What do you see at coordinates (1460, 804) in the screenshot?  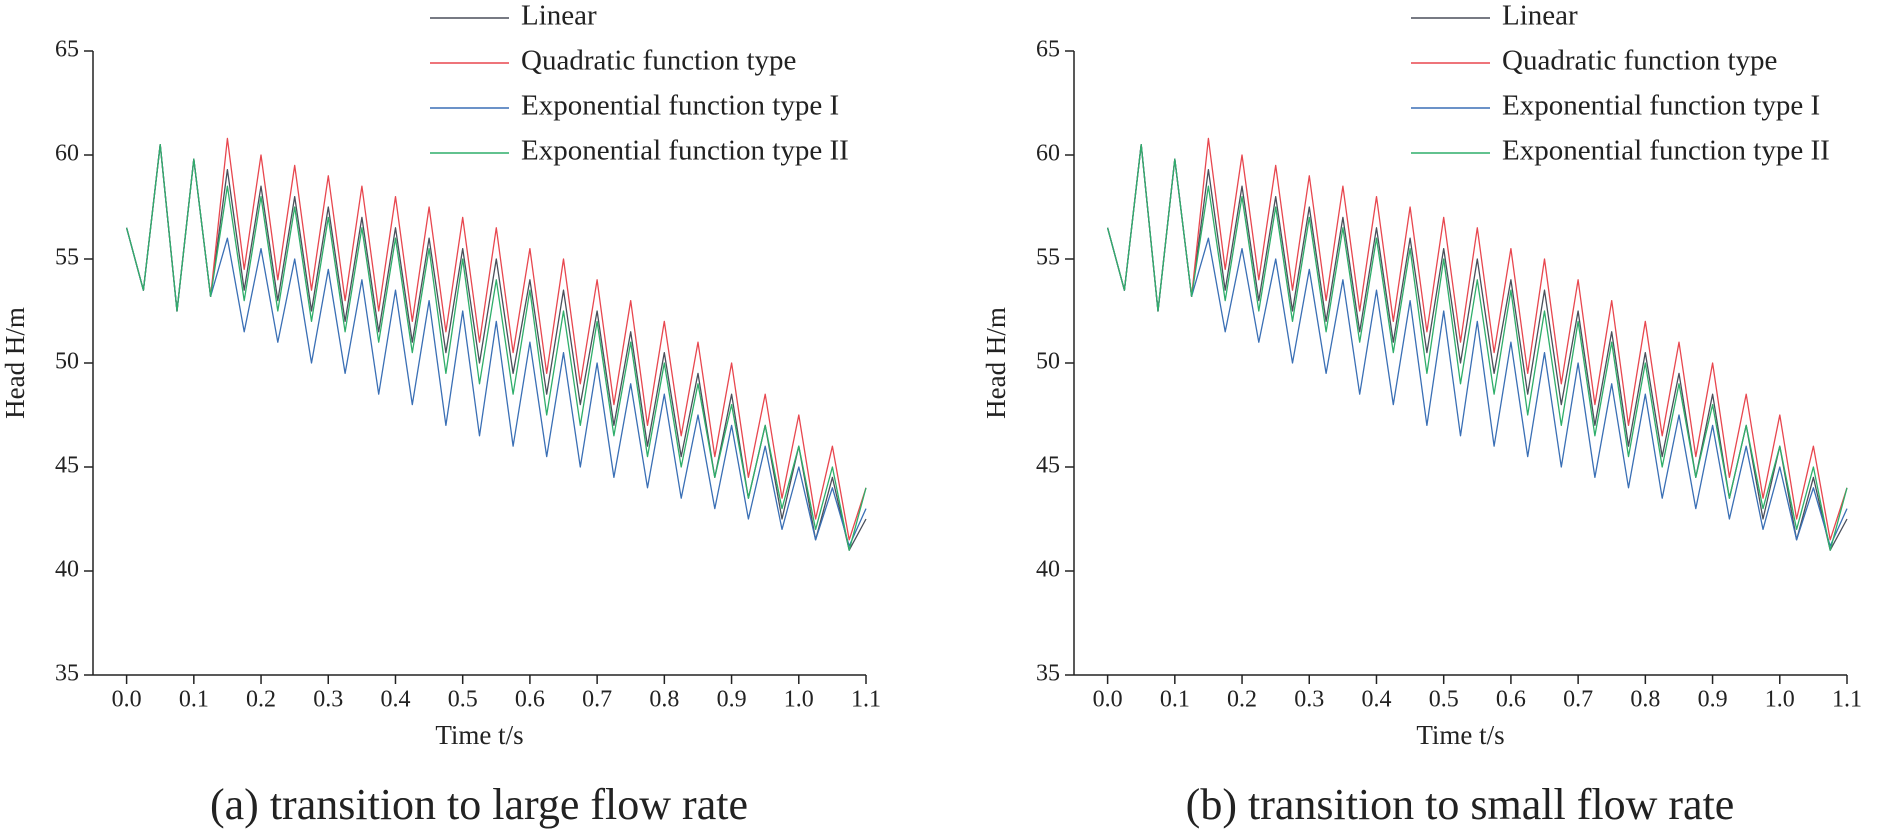 I see `caption: (b) transition to small flow rate` at bounding box center [1460, 804].